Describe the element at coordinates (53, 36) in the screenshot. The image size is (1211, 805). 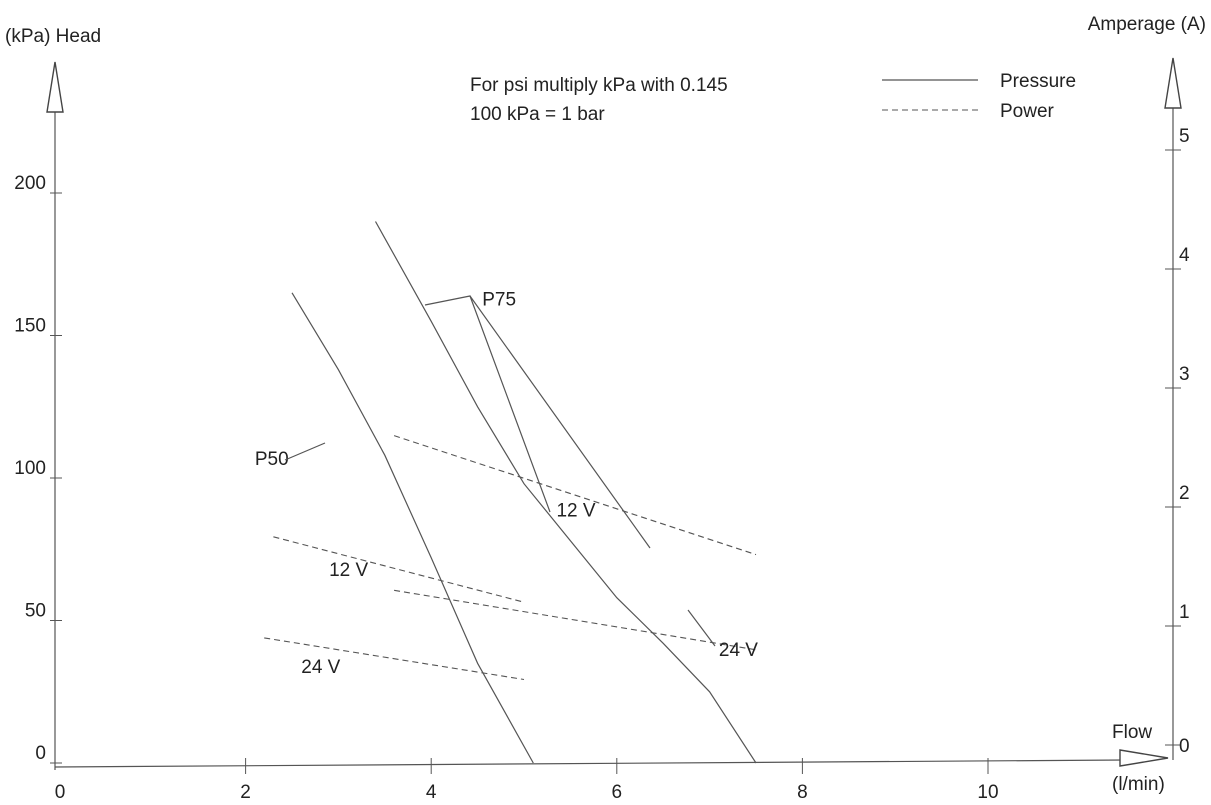
I see `left-axis-label: (kPa) Head` at that location.